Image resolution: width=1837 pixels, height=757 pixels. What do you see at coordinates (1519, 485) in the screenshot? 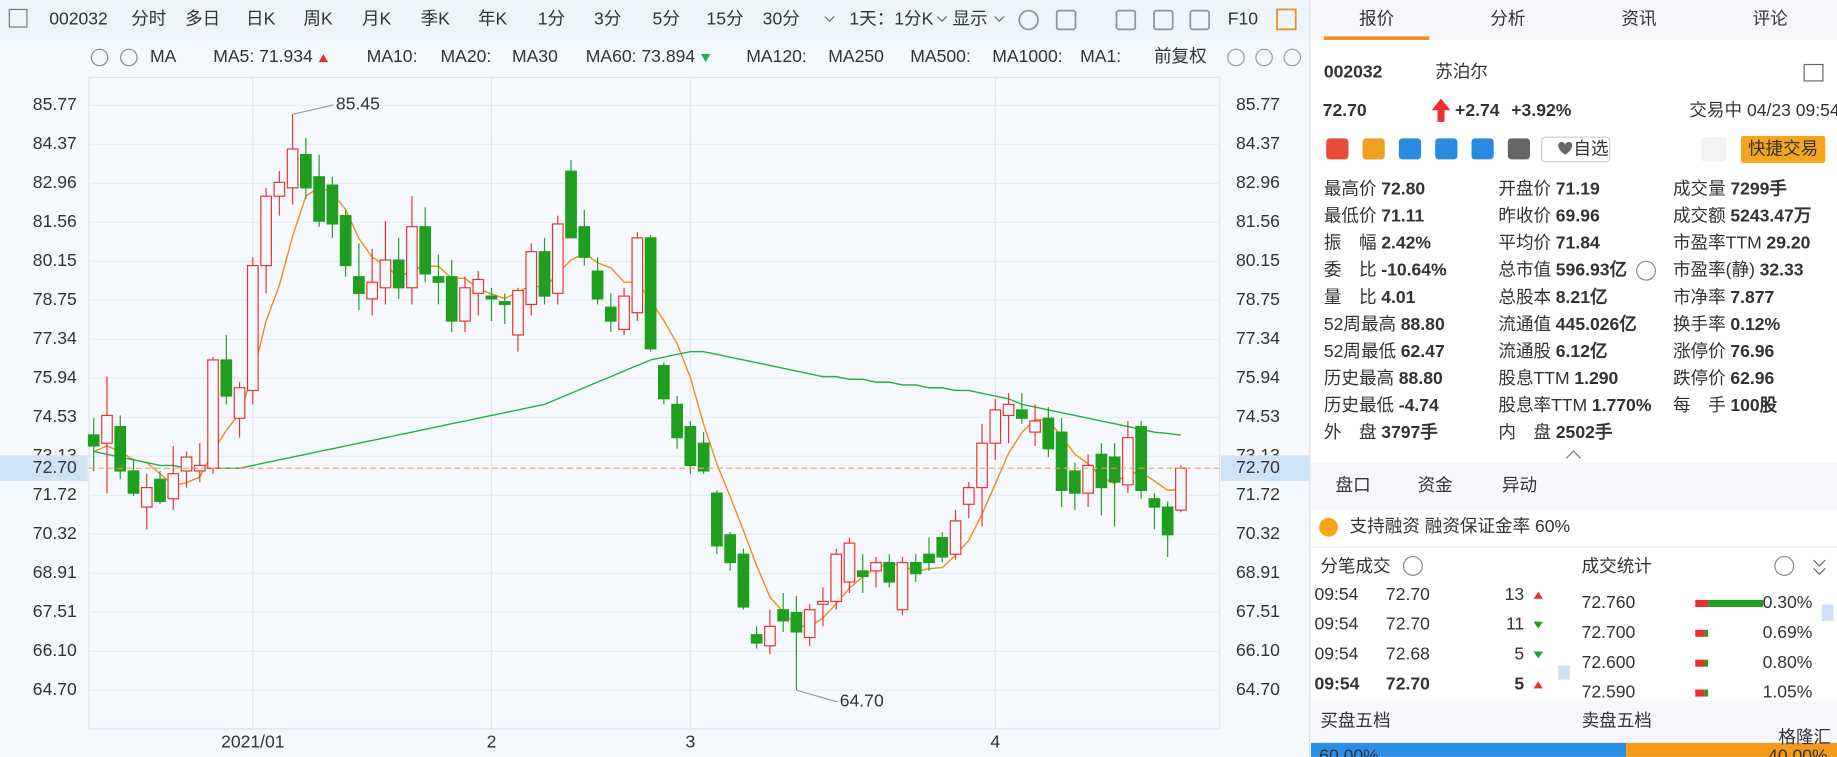
I see `subtab: 异动` at bounding box center [1519, 485].